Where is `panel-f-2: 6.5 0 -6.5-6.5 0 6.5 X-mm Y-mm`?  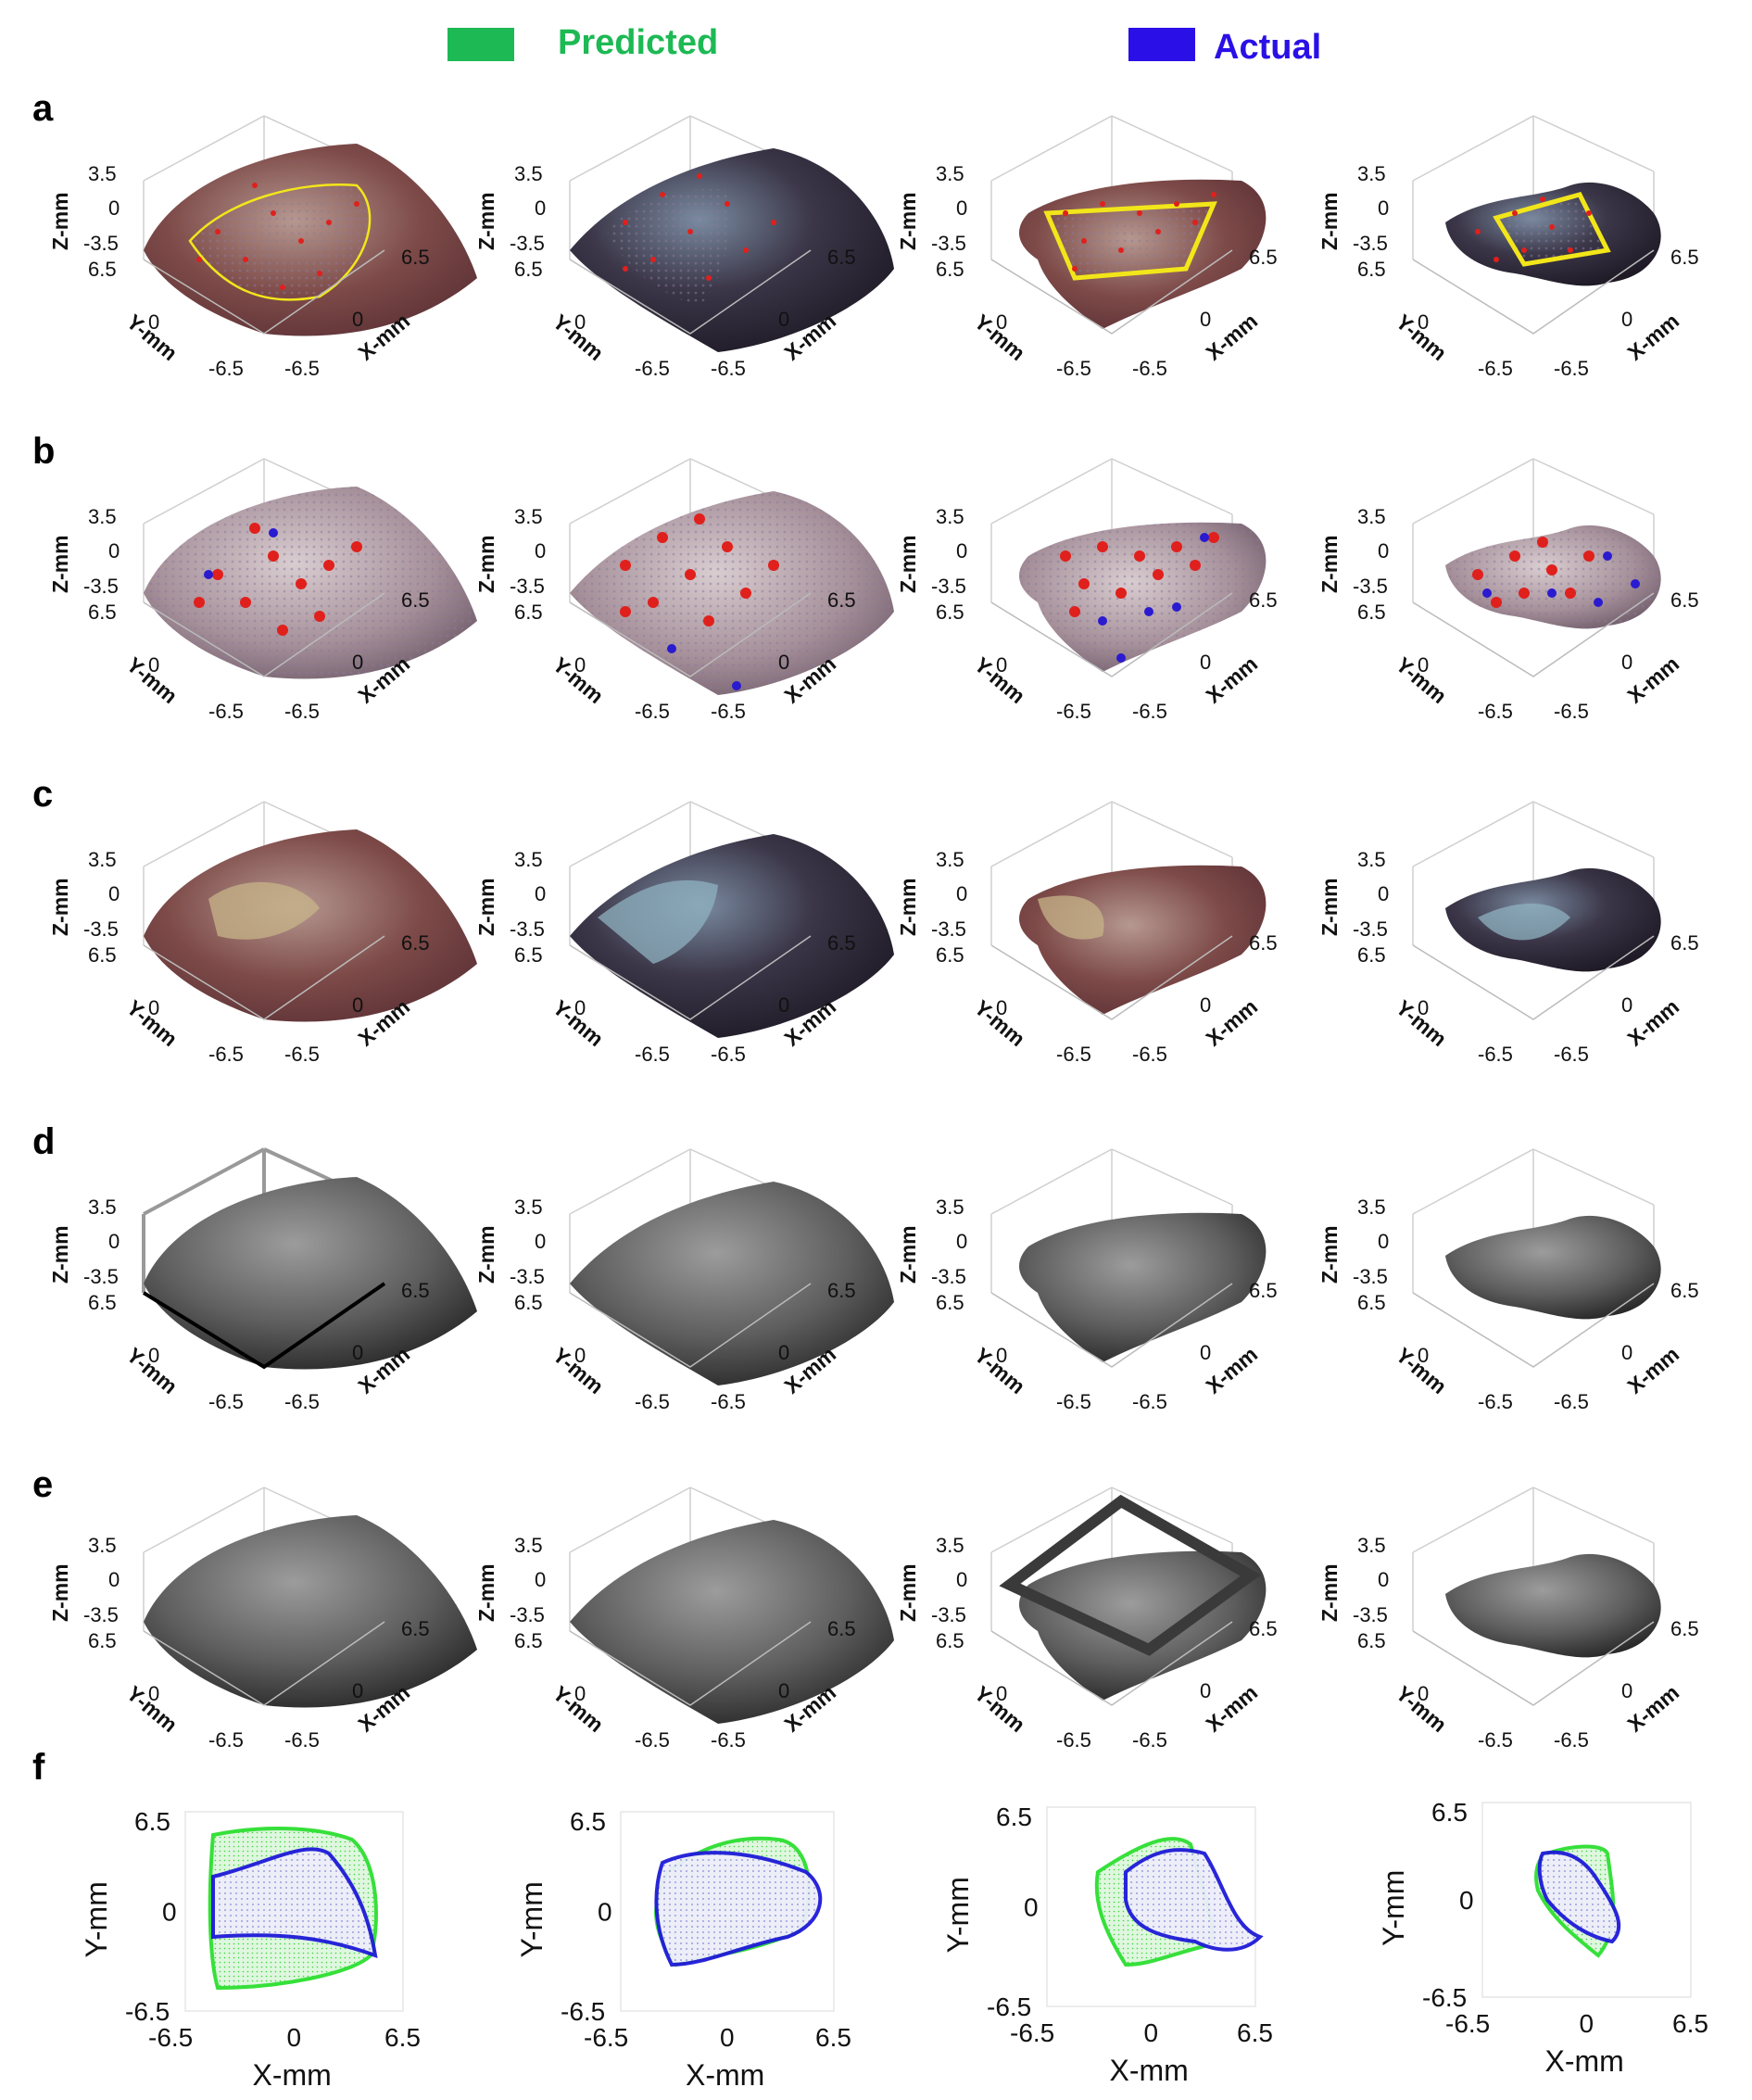
panel-f-2: 6.5 0 -6.5-6.5 0 6.5 X-mm Y-mm is located at coordinates (683, 1949).